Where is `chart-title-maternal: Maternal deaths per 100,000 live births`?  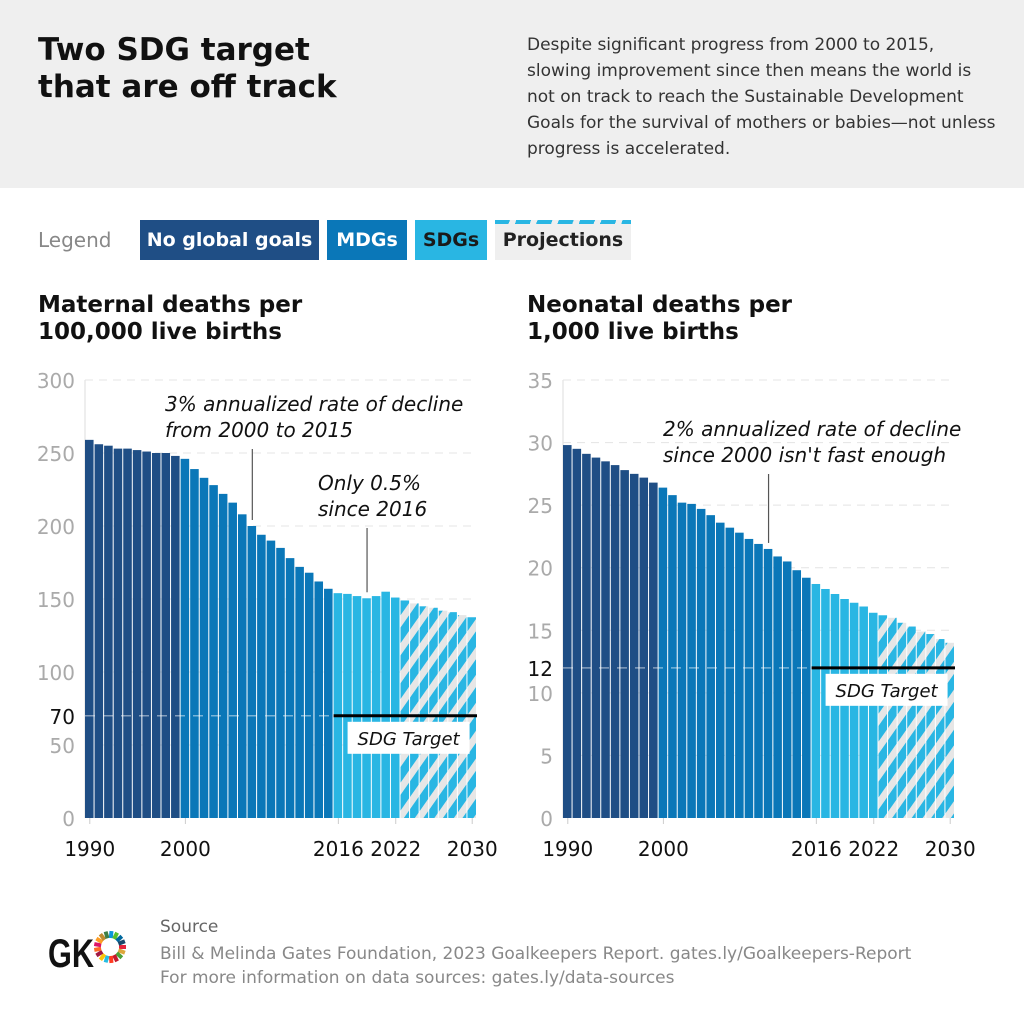
chart-title-maternal: Maternal deaths per 100,000 live births is located at coordinates (170, 318).